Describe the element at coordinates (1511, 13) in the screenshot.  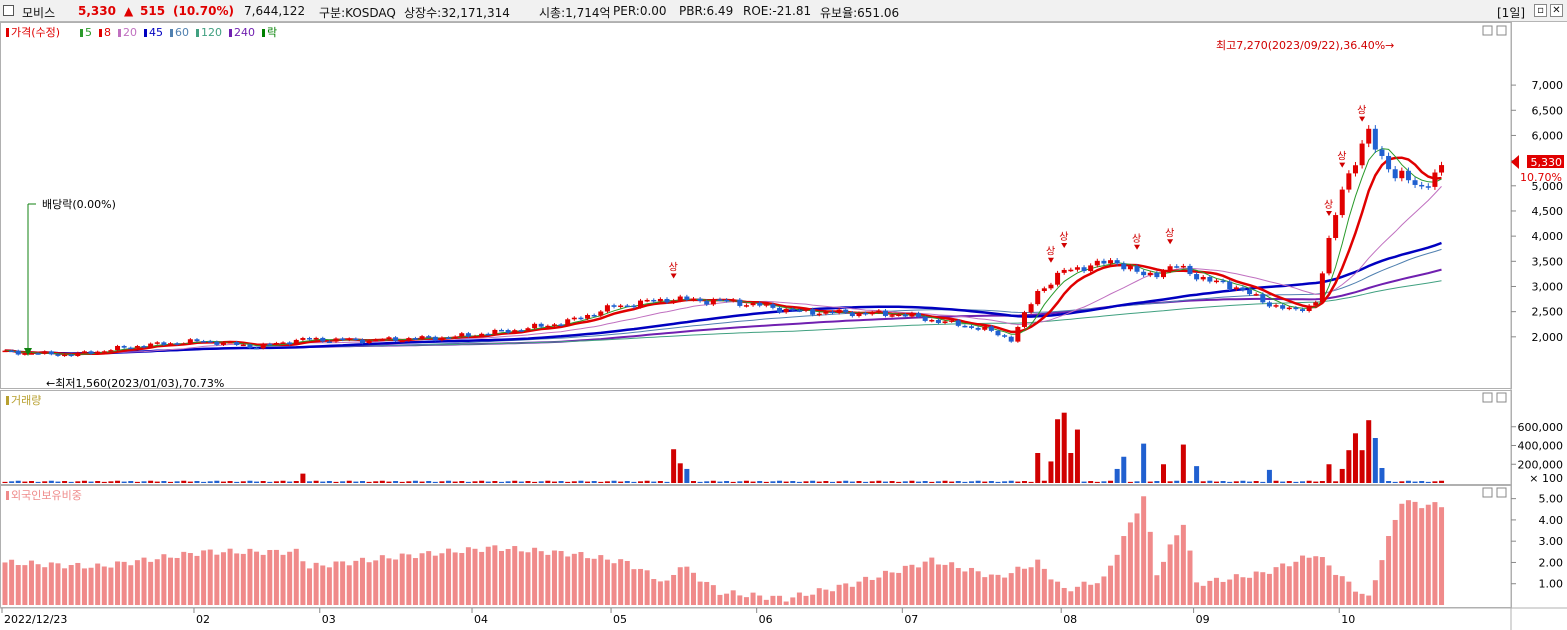
I see `period-selector: [1일]` at that location.